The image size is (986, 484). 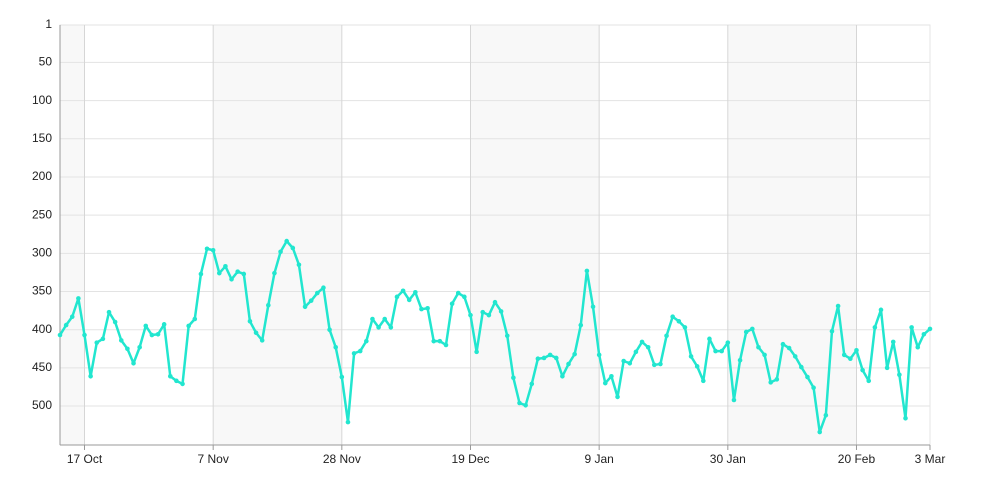 What do you see at coordinates (470, 459) in the screenshot?
I see `x-tick-label: 19 Dec` at bounding box center [470, 459].